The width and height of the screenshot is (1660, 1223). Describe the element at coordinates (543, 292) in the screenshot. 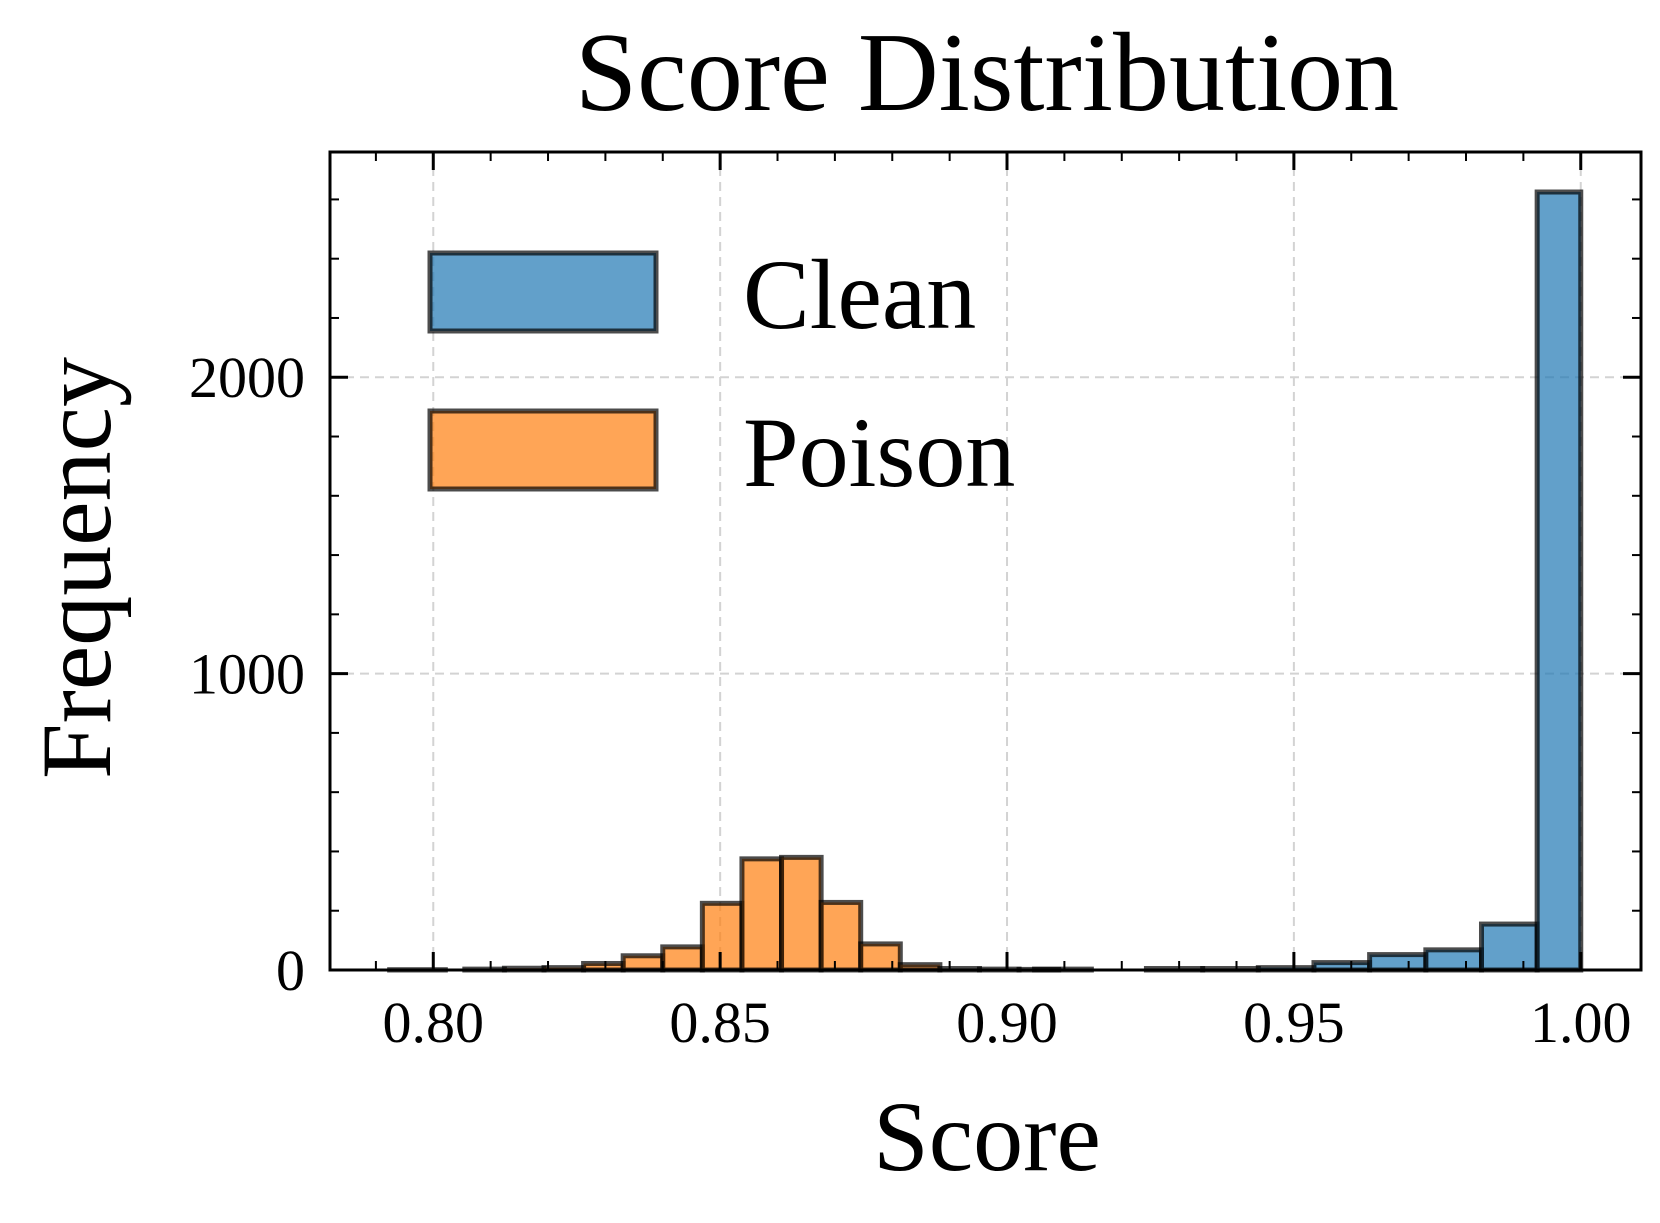

I see `legend-swatch-clean` at that location.